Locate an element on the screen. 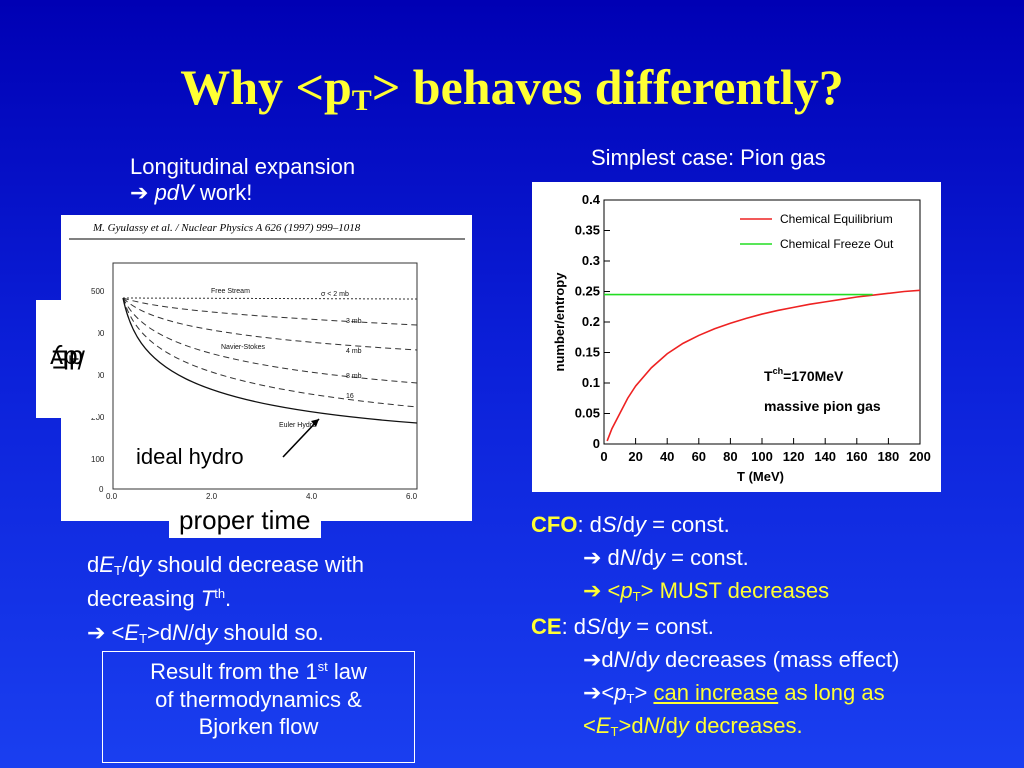 The image size is (1024, 768). det-dy-label-box: dE T/dy is located at coordinates (67, 359).